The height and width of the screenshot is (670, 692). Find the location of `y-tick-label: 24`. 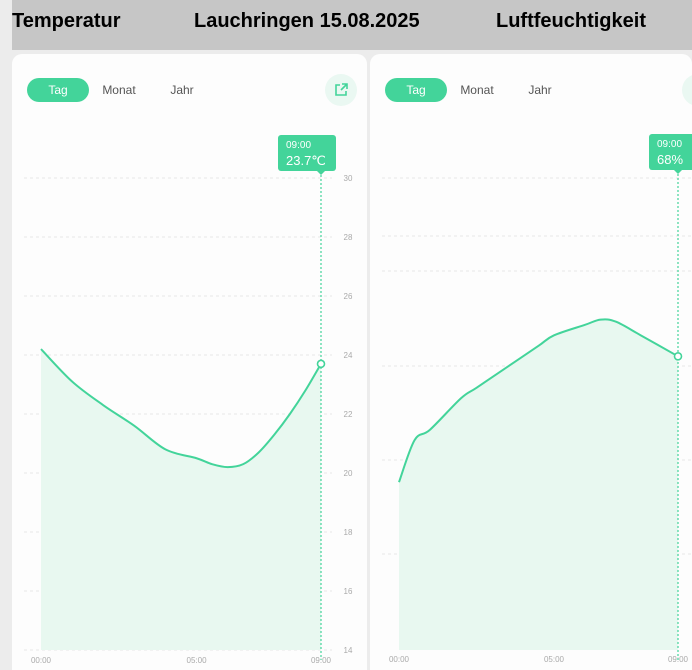

y-tick-label: 24 is located at coordinates (348, 355).